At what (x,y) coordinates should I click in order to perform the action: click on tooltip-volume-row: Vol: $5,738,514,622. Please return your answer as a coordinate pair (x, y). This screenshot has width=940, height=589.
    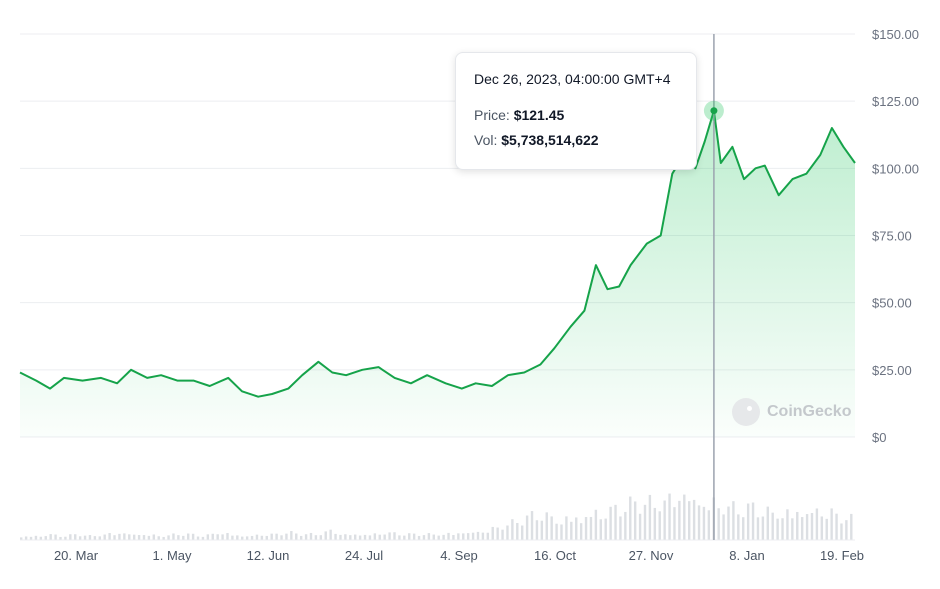
    Looking at the image, I should click on (576, 140).